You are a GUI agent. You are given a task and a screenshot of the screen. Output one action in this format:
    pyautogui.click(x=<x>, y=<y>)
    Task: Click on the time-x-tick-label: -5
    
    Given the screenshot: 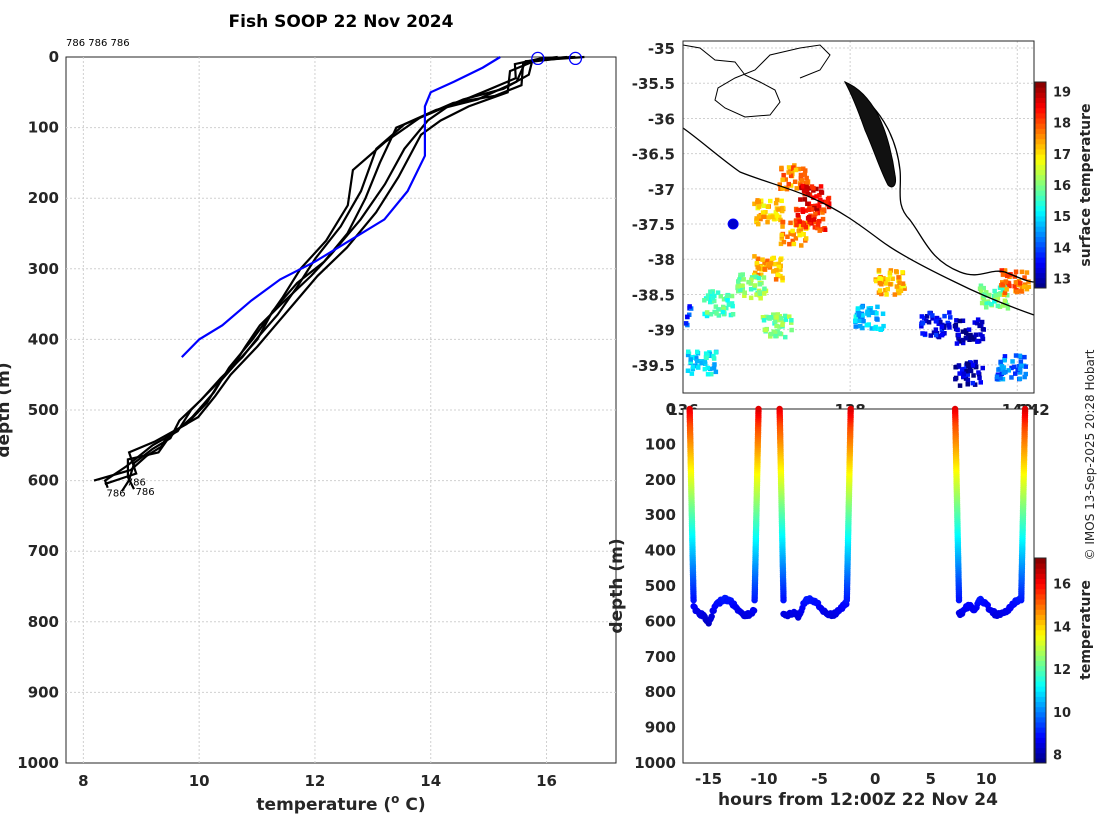 What is the action you would take?
    pyautogui.click(x=819, y=779)
    